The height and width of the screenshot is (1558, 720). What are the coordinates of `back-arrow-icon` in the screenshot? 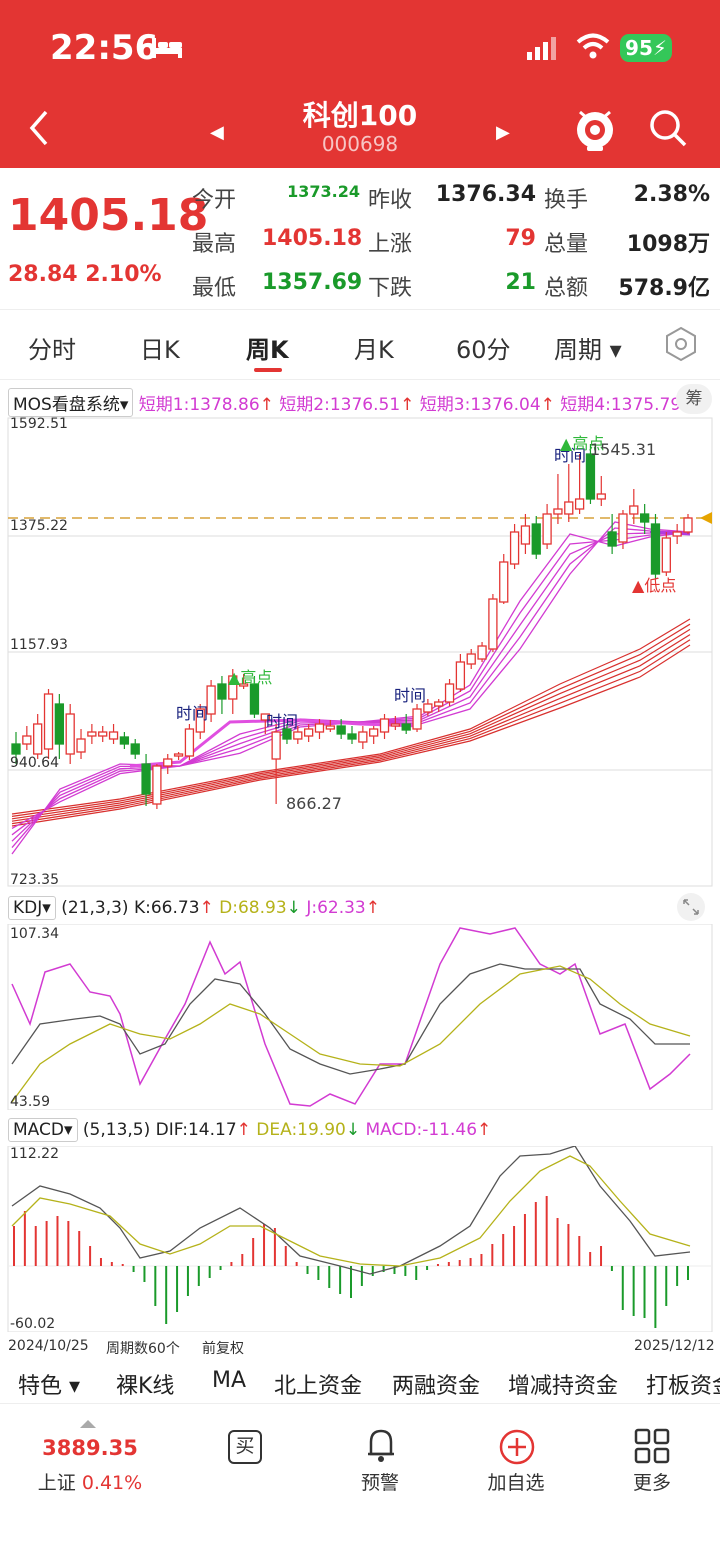 It's located at (39, 128).